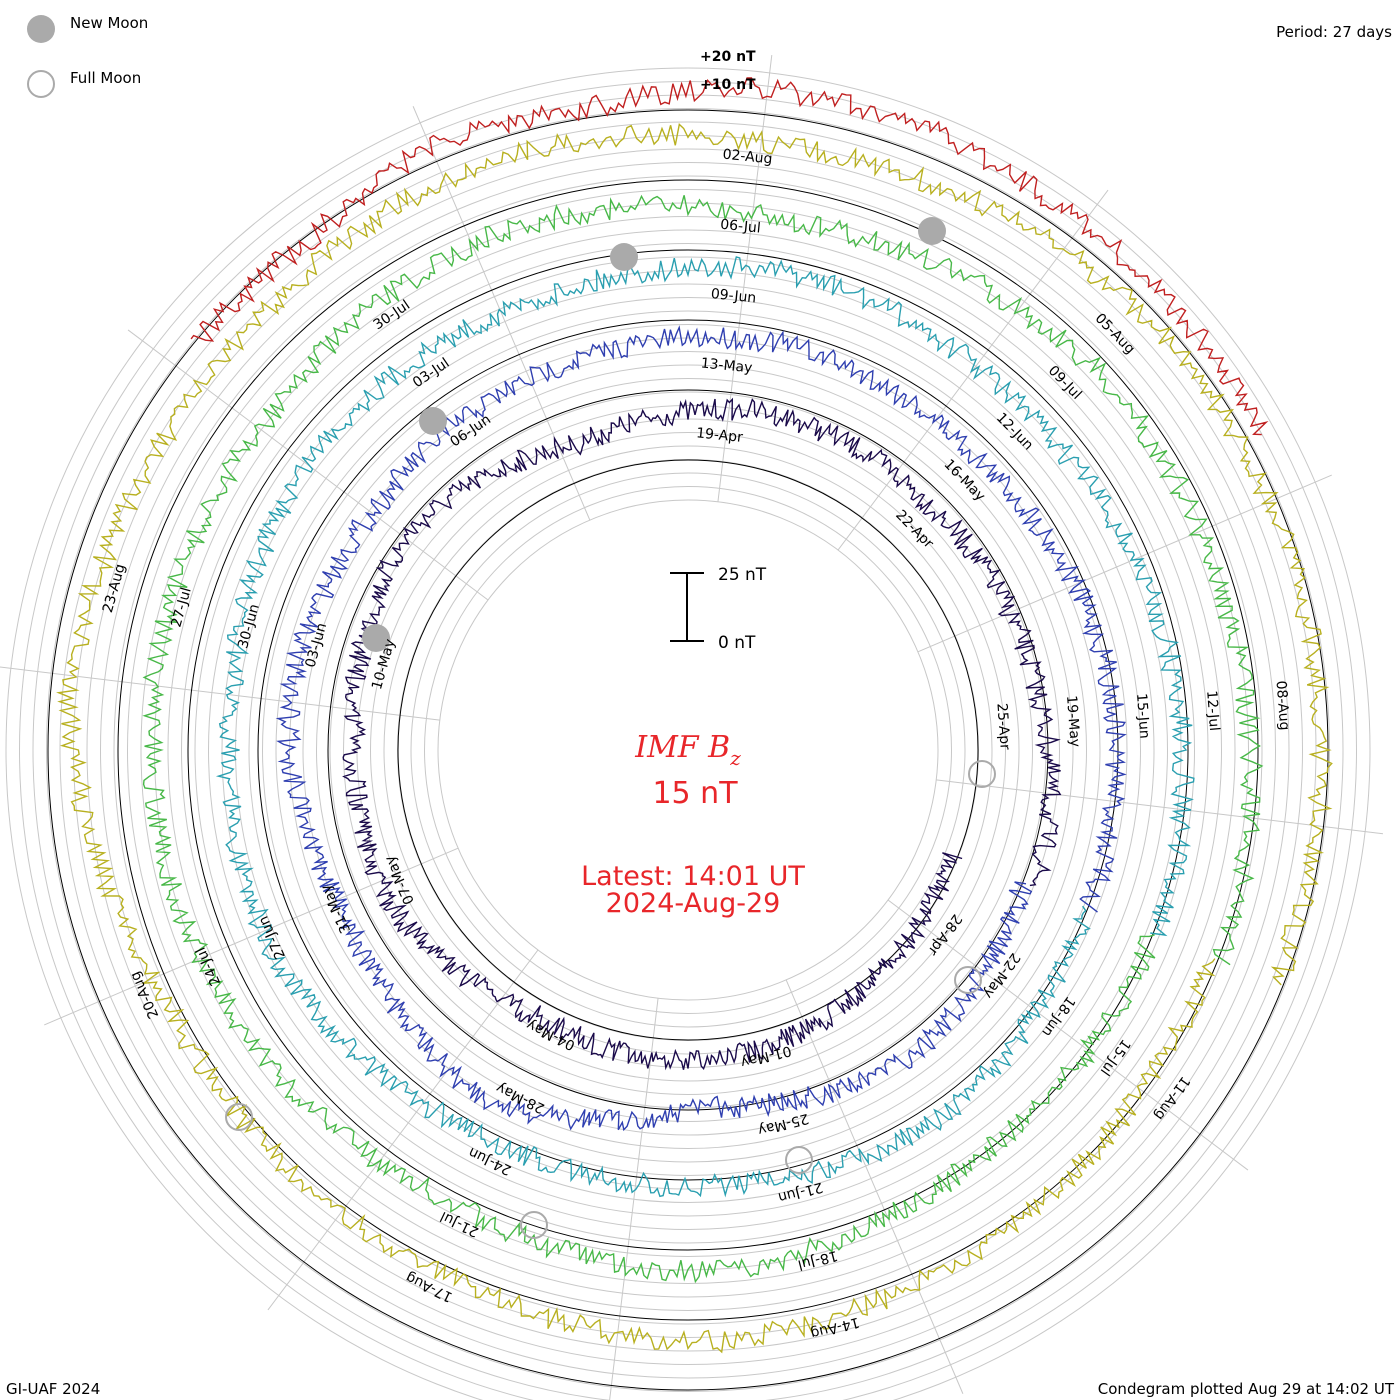 This screenshot has height=1400, width=1400. What do you see at coordinates (429, 1287) in the screenshot?
I see `date-label: 17-Aug` at bounding box center [429, 1287].